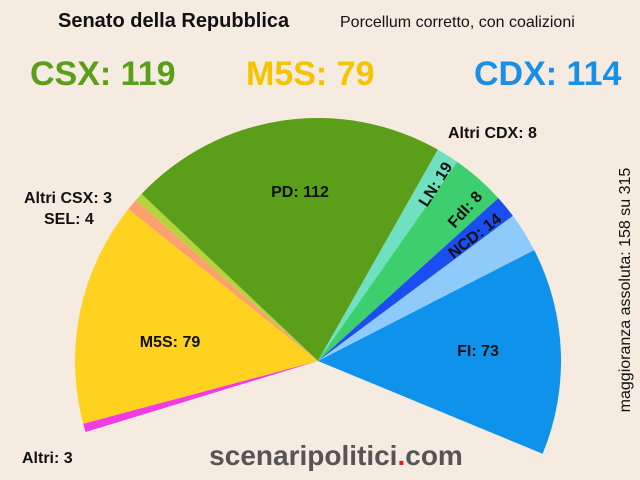 The image size is (640, 480). Describe the element at coordinates (300, 192) in the screenshot. I see `label-pd: PD: 112` at that location.